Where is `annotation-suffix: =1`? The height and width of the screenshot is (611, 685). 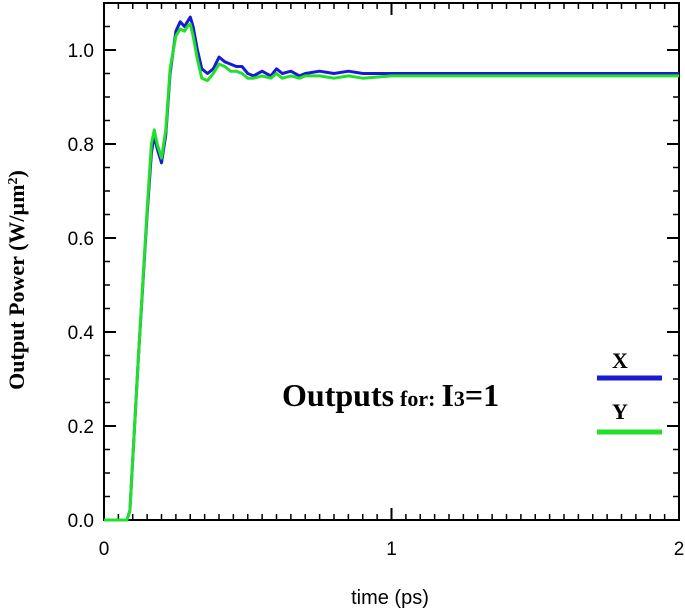 annotation-suffix: =1 is located at coordinates (482, 395).